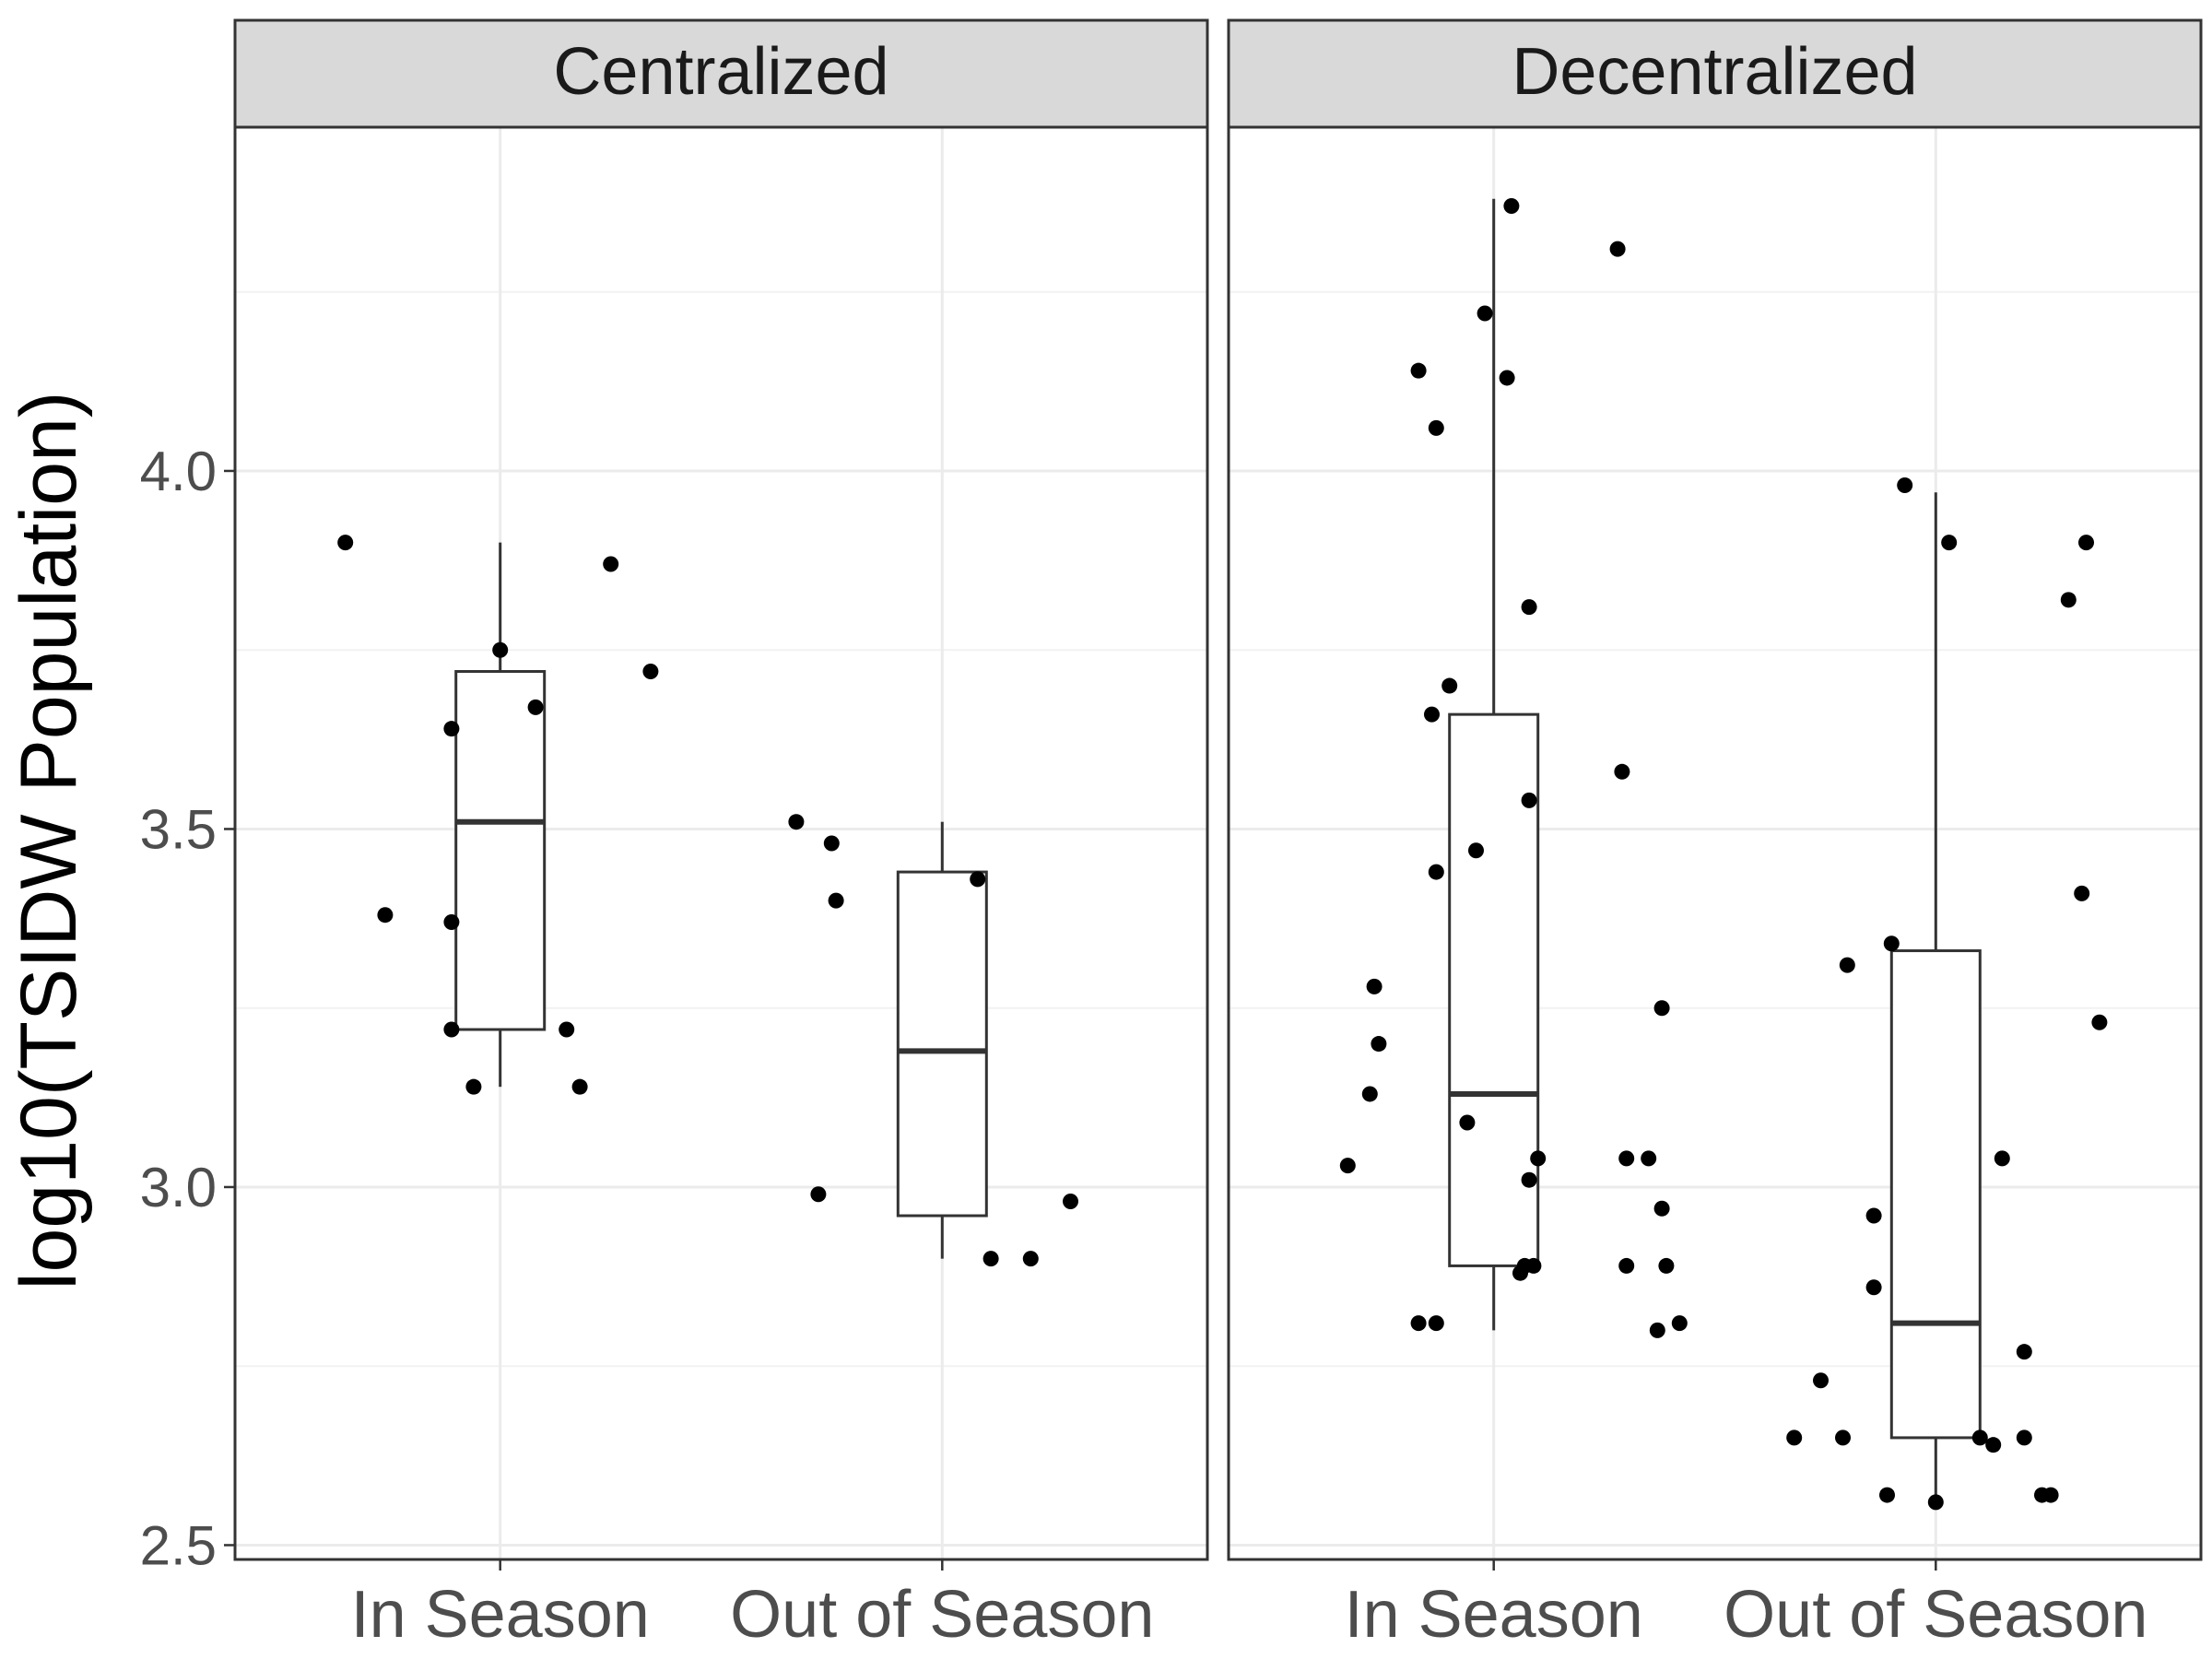  I want to click on facet-strip-title: Centralized, so click(720, 72).